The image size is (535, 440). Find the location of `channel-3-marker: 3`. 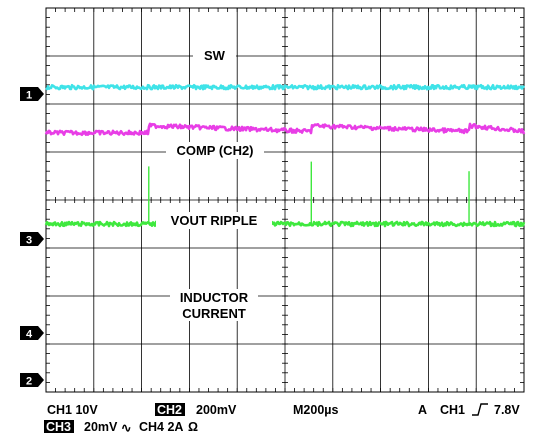

channel-3-marker: 3 is located at coordinates (32, 239).